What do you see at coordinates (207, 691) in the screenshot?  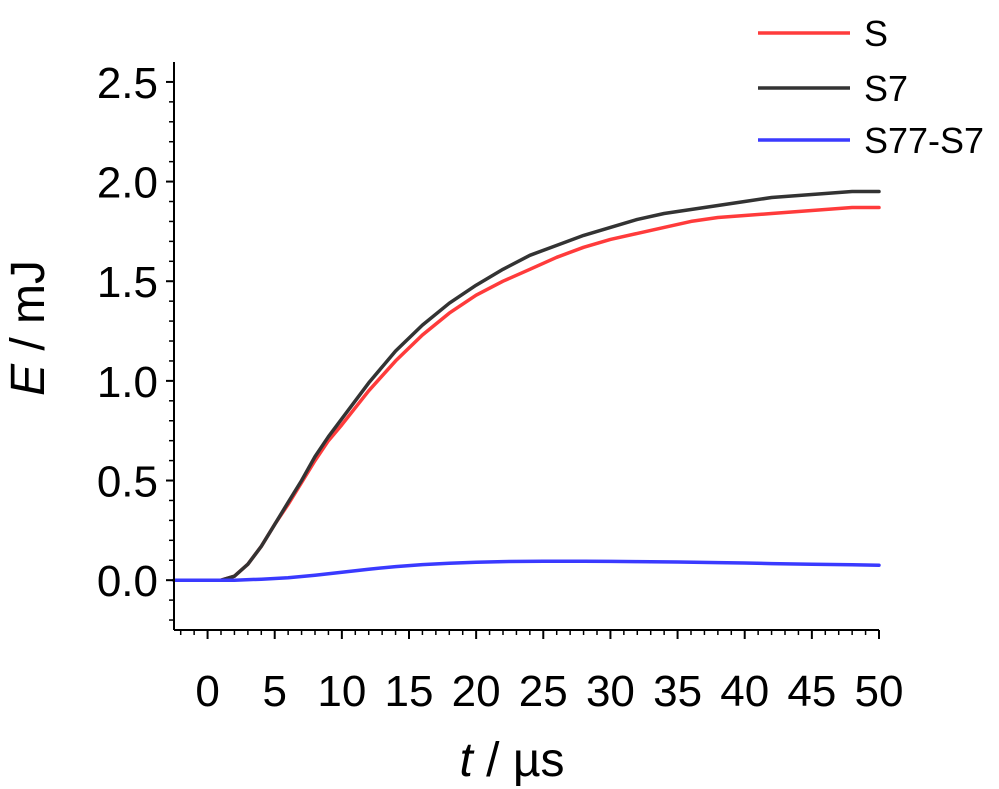 I see `x-tick-label: 0` at bounding box center [207, 691].